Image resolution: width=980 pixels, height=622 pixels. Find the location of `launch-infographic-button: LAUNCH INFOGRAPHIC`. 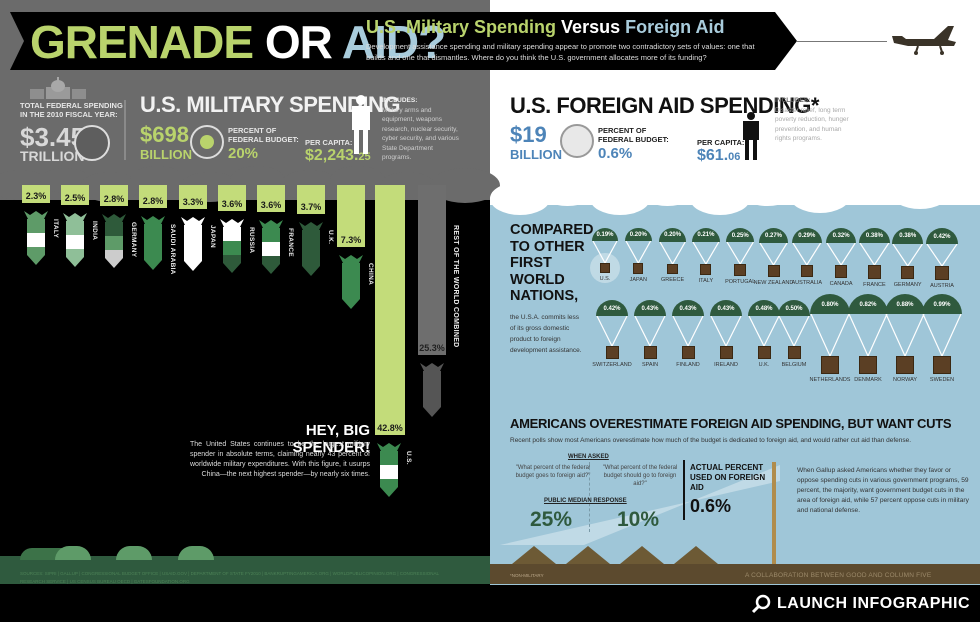

launch-infographic-button: LAUNCH INFOGRAPHIC is located at coordinates (860, 604).